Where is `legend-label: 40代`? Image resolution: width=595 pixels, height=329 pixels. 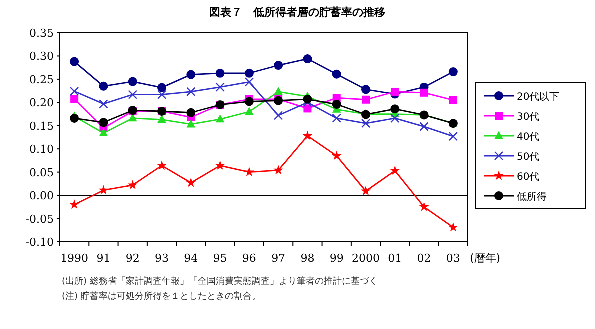
legend-label: 40代 is located at coordinates (528, 137).